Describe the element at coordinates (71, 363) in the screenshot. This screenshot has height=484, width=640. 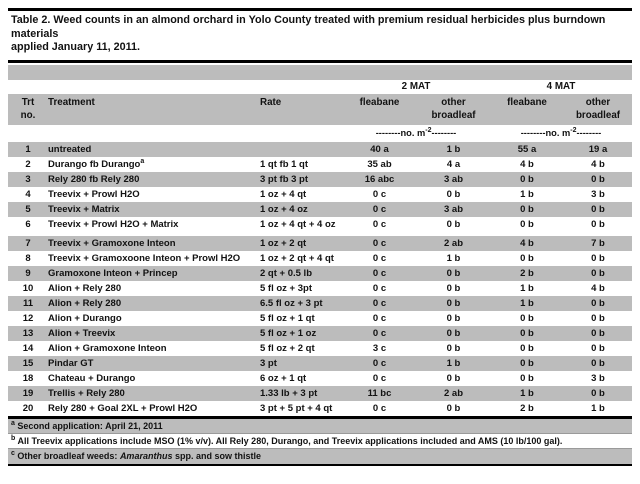
I see `treatment-cell: Pindar GT` at that location.